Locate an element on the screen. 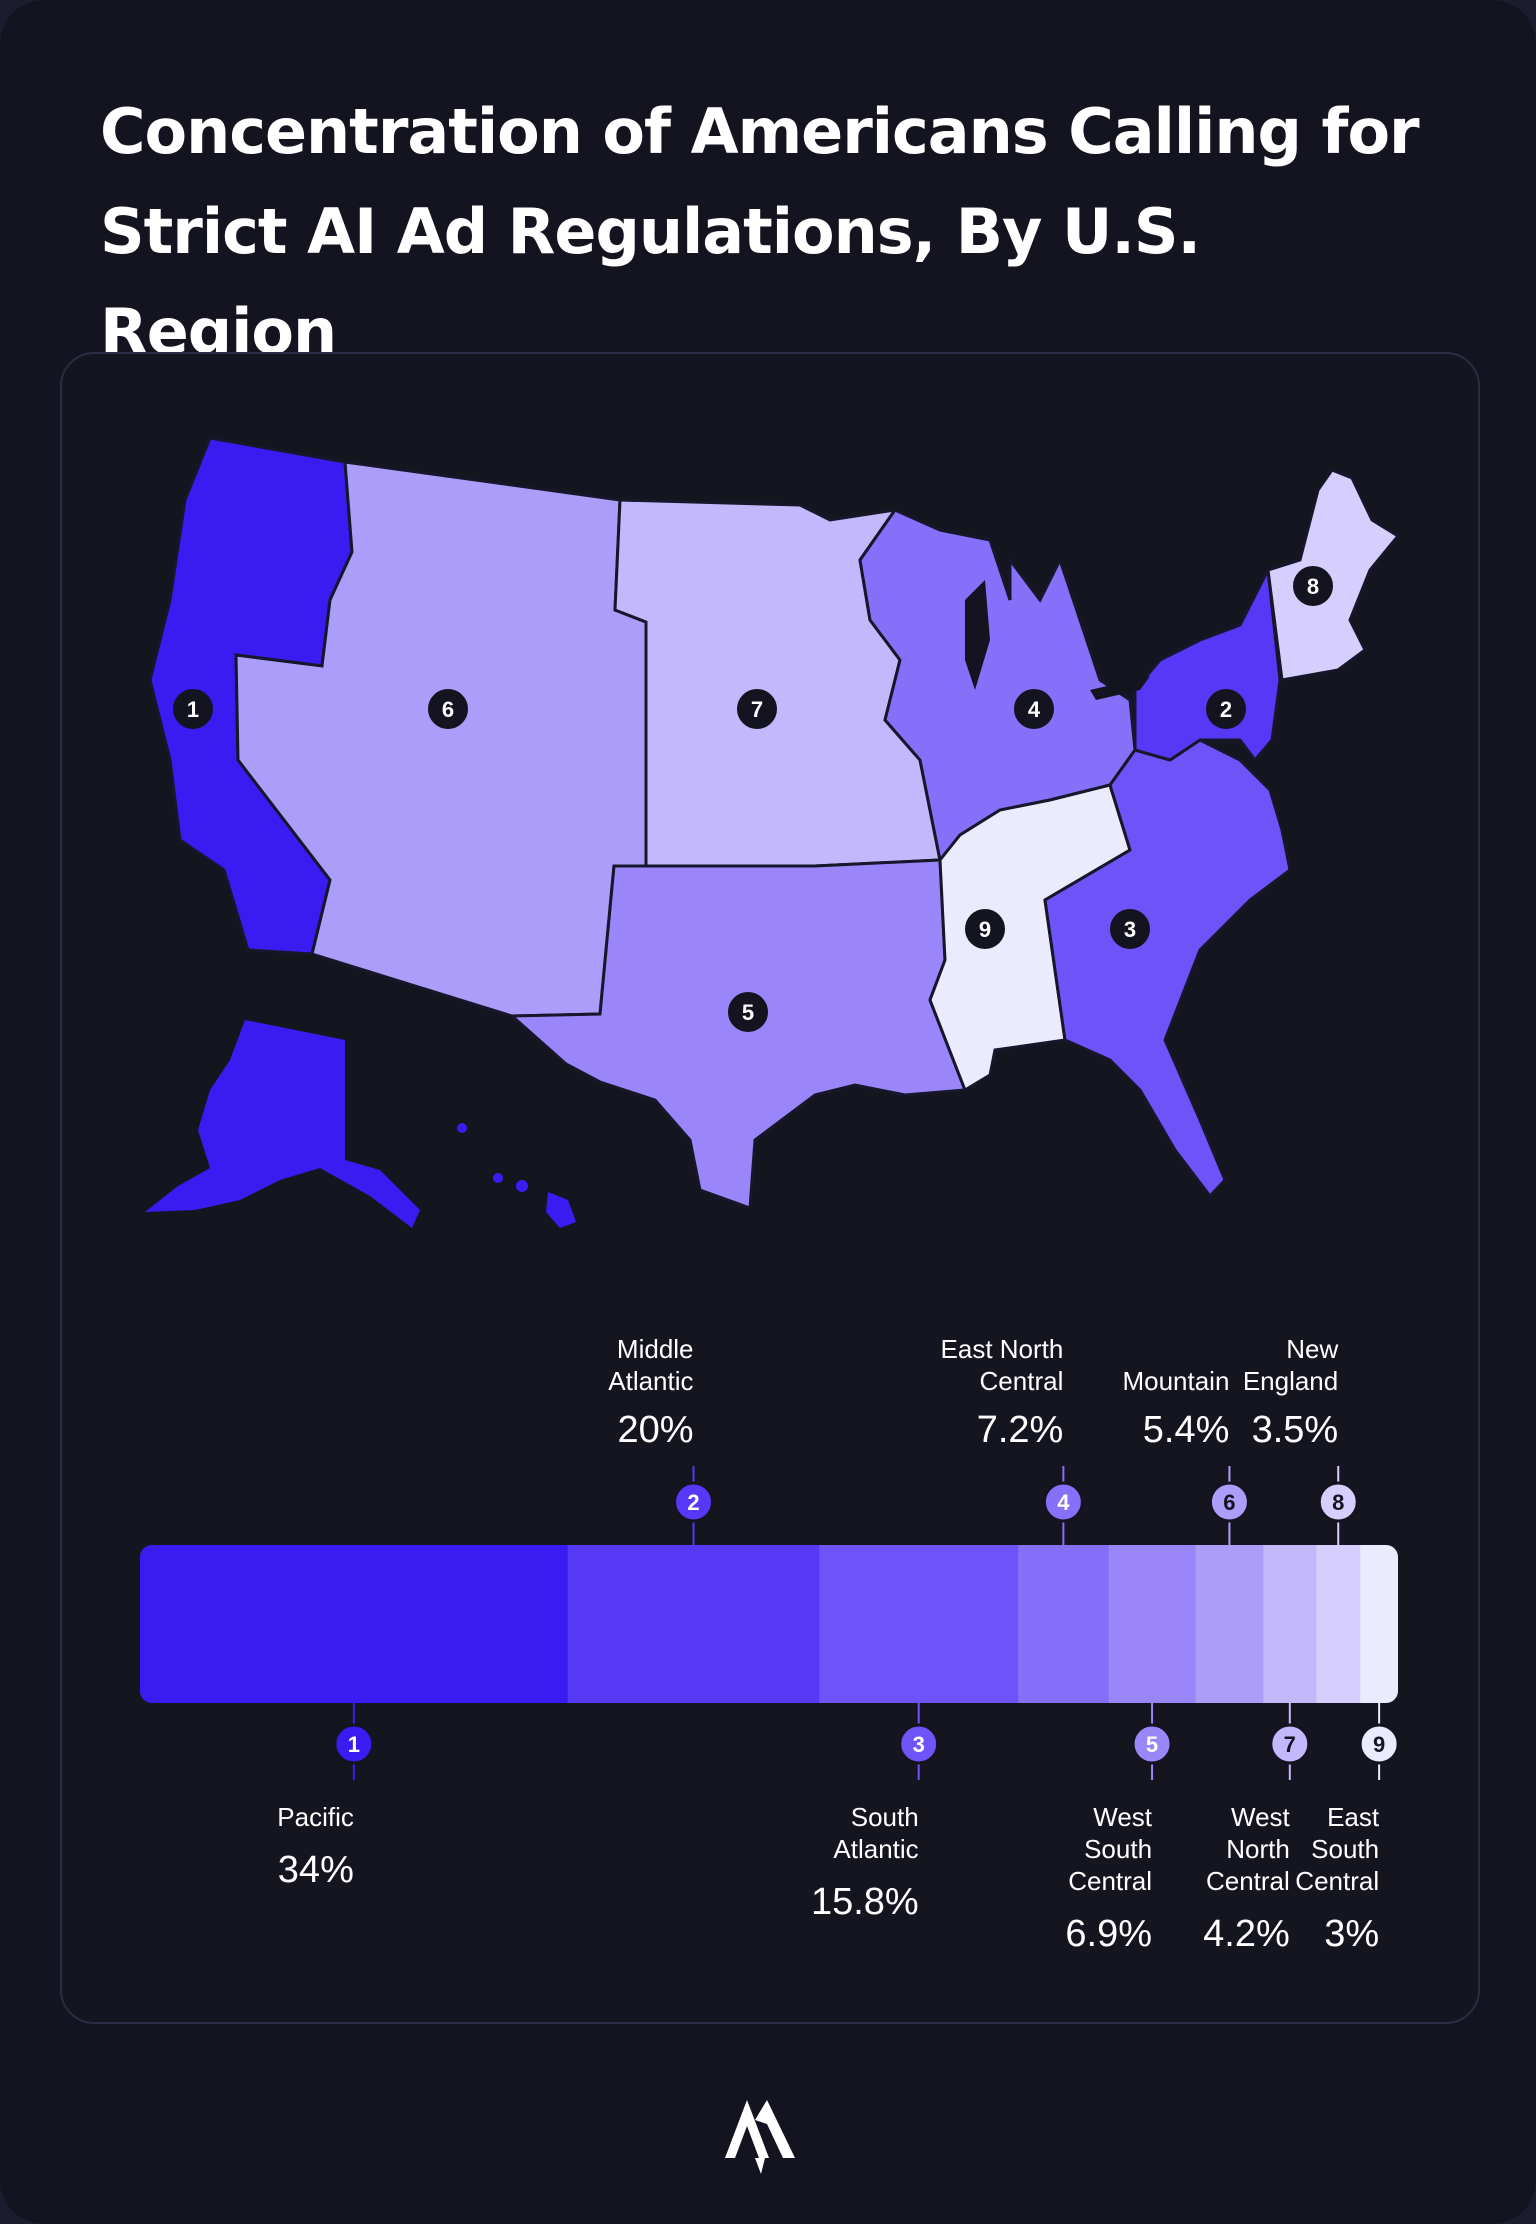  bar-segment-mountain is located at coordinates (1229, 1624).